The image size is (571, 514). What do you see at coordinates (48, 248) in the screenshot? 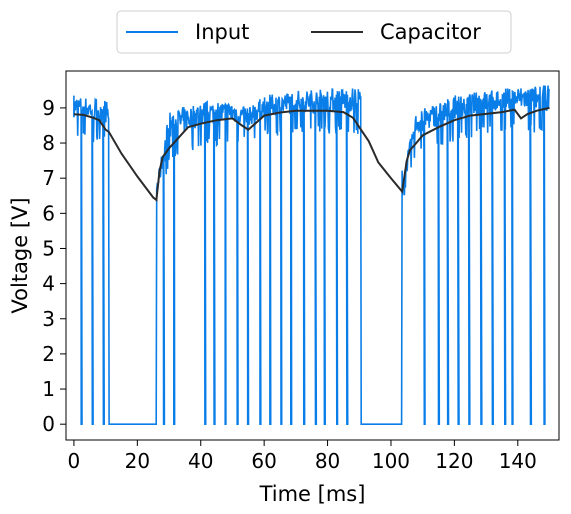
I see `y-tick-label: 5` at bounding box center [48, 248].